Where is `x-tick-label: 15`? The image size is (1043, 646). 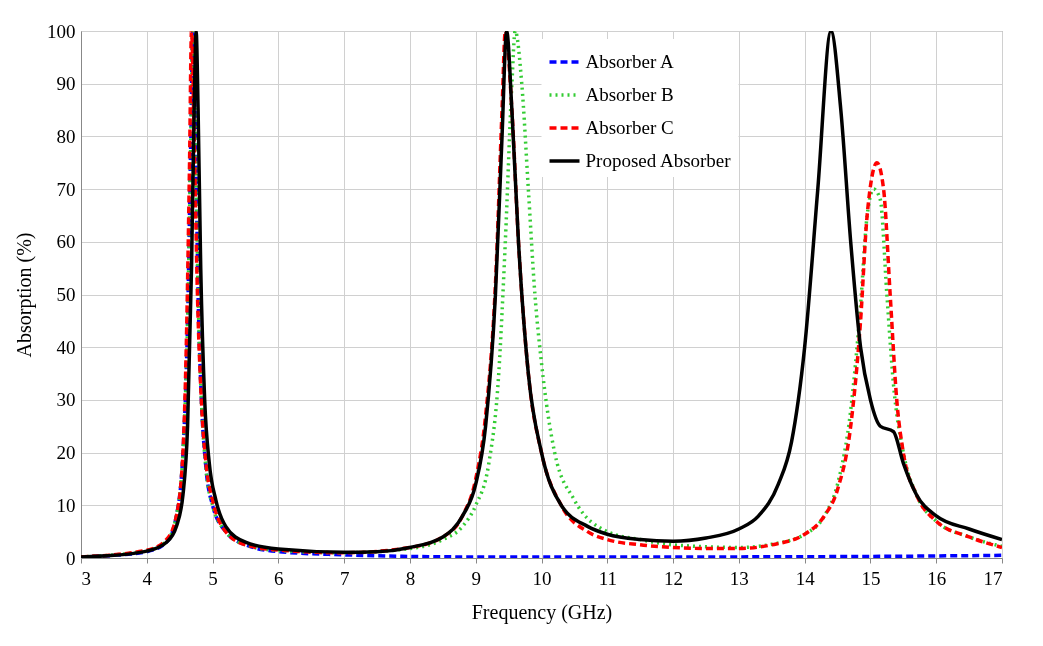
x-tick-label: 15 is located at coordinates (871, 578).